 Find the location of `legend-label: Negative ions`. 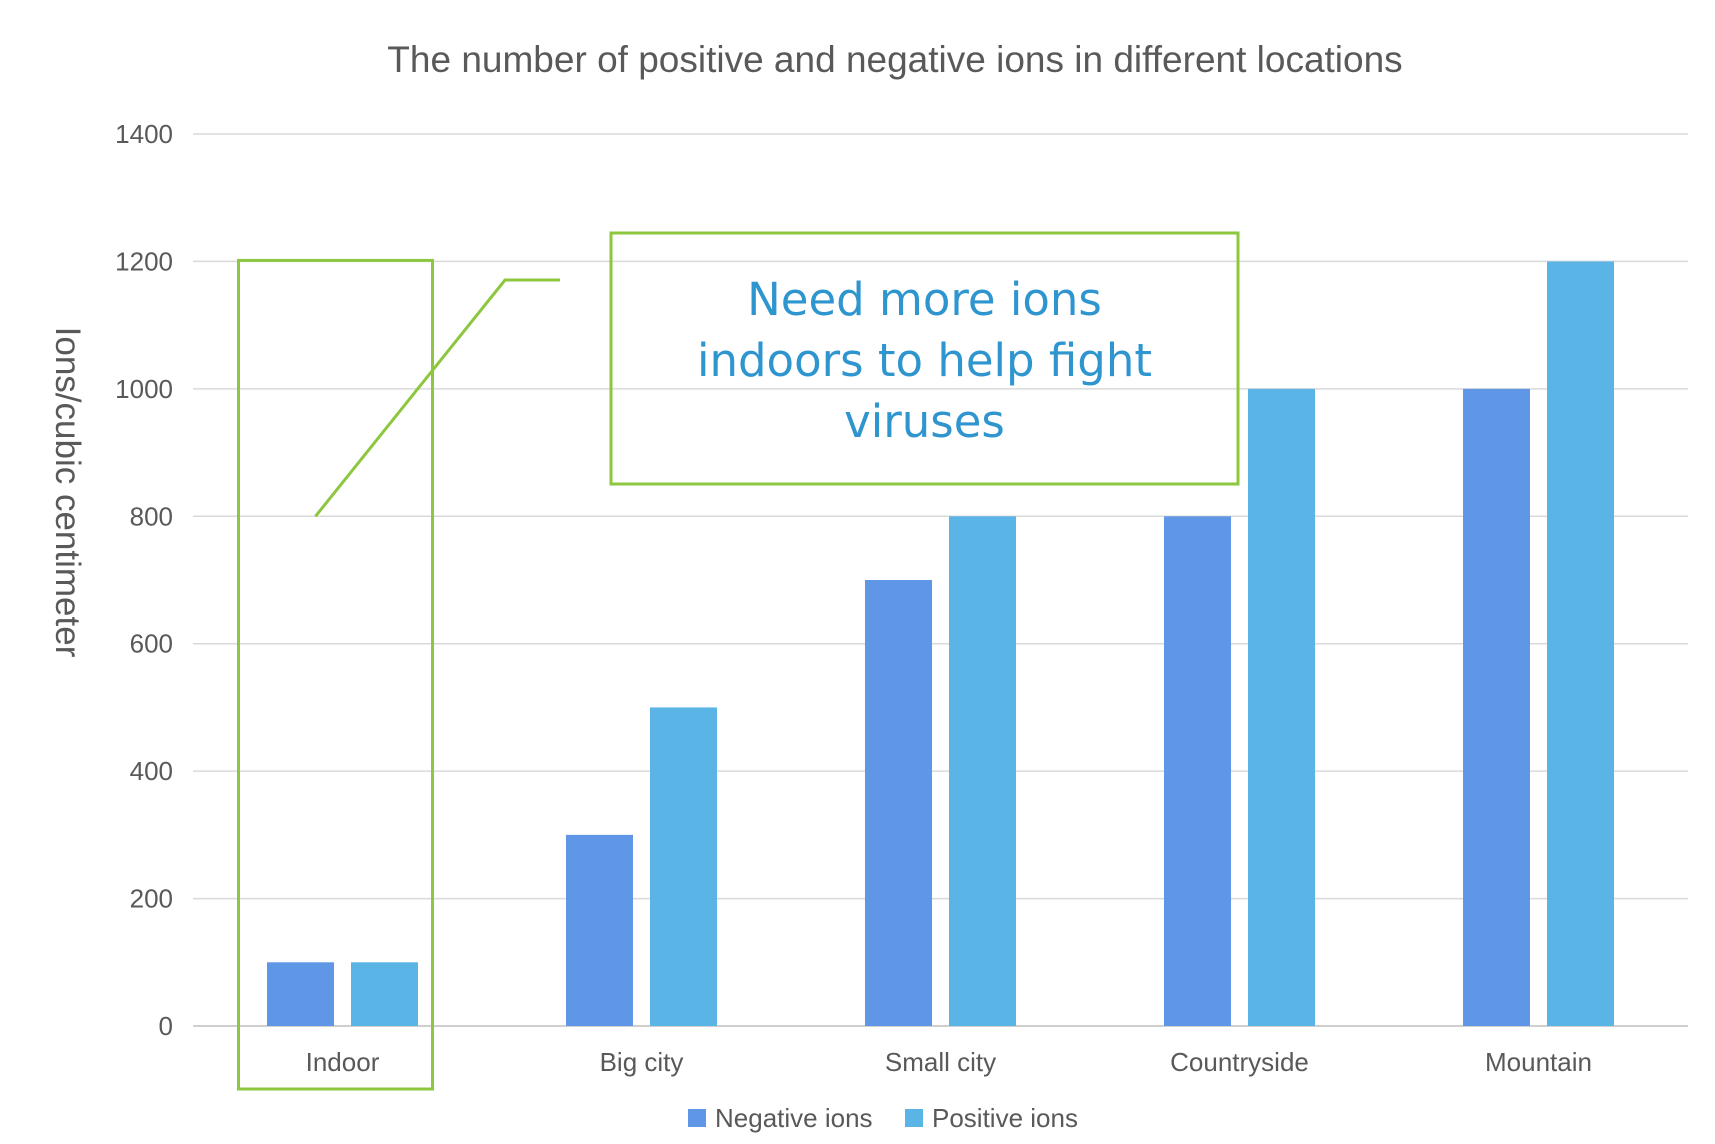

legend-label: Negative ions is located at coordinates (794, 1118).